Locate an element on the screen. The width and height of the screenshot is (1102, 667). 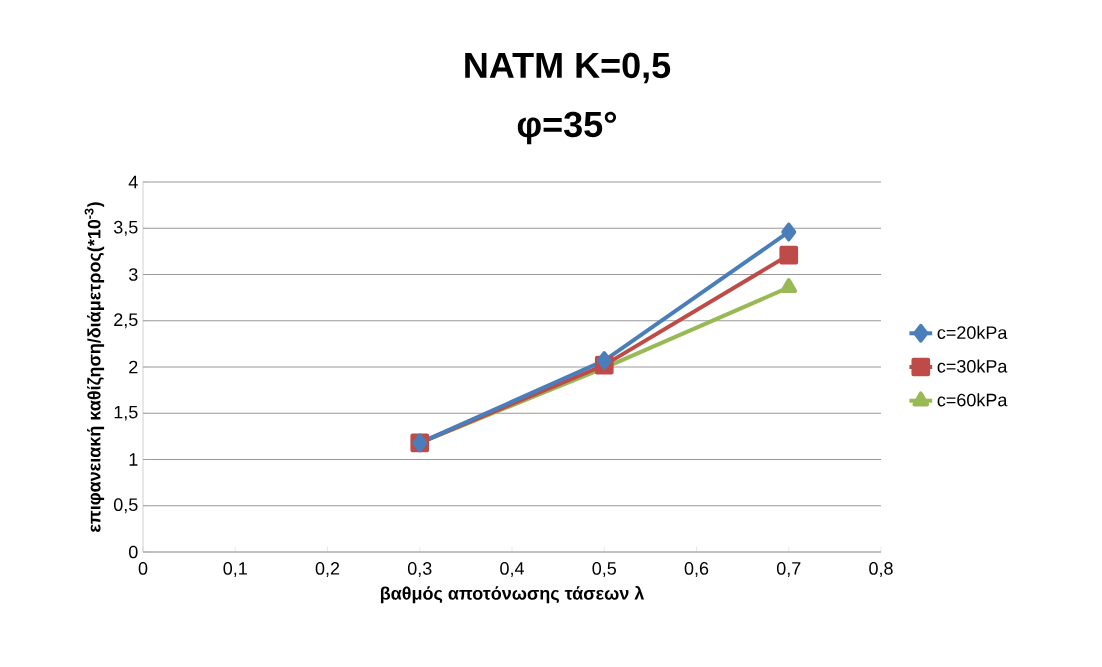
x-tick-label: 0,7 is located at coordinates (788, 569).